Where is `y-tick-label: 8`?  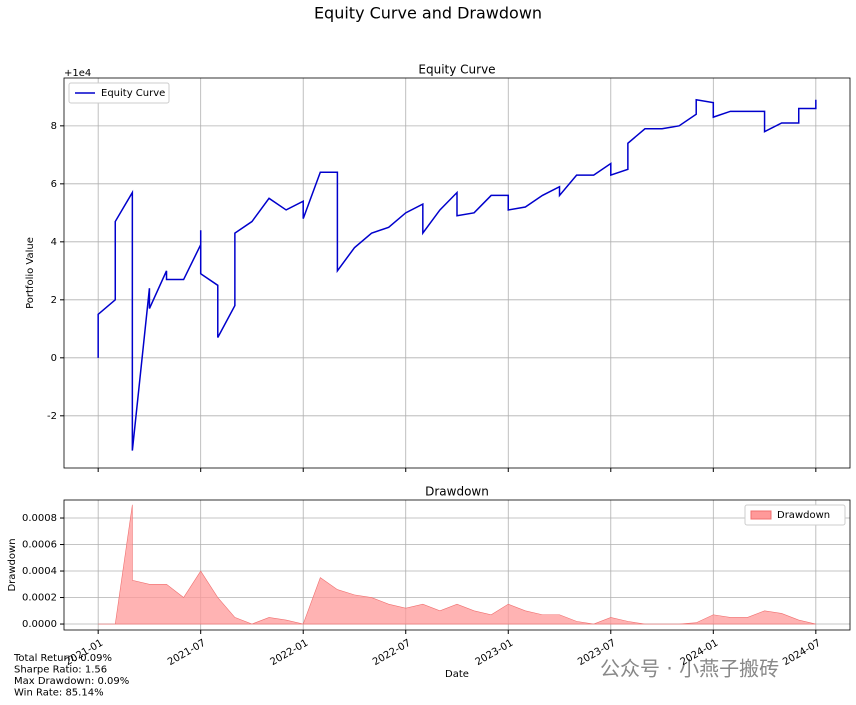
y-tick-label: 8 is located at coordinates (54, 126).